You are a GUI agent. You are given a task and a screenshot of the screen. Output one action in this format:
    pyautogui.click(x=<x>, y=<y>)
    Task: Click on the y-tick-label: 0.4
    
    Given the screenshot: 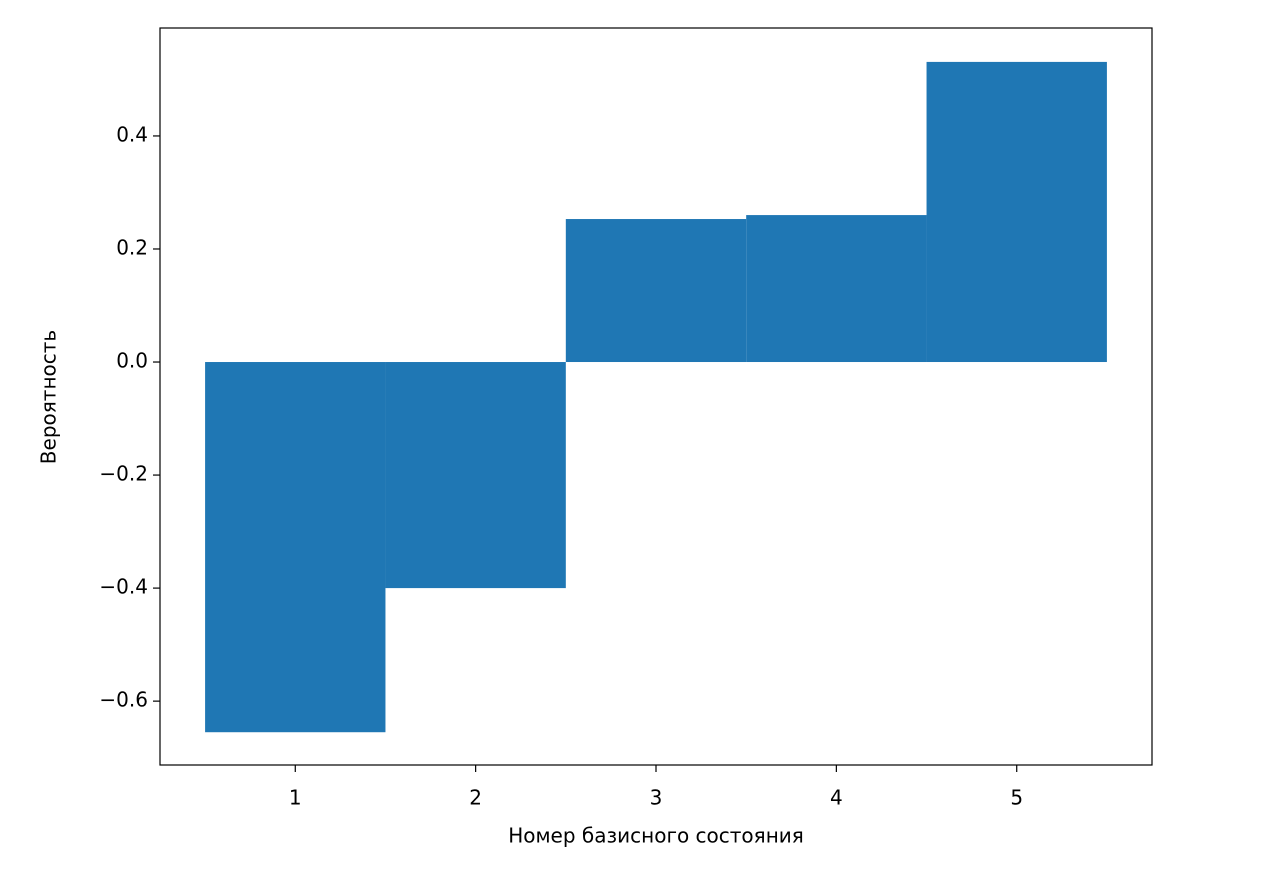 What is the action you would take?
    pyautogui.click(x=132, y=134)
    